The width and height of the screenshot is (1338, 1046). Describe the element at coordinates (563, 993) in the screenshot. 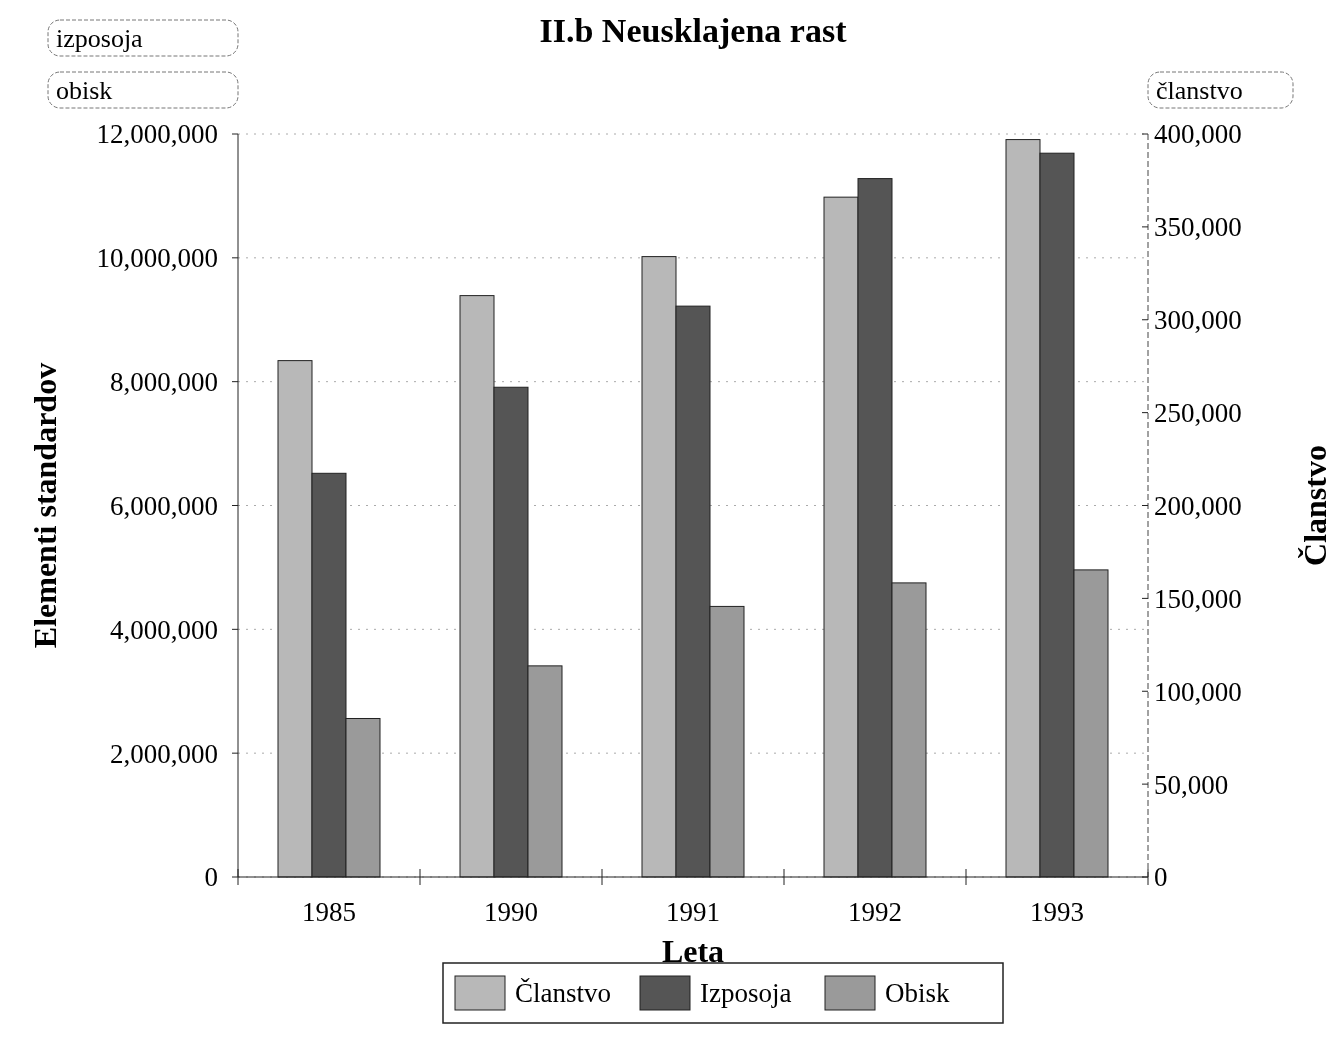

I see `legend-label: Članstvo` at that location.